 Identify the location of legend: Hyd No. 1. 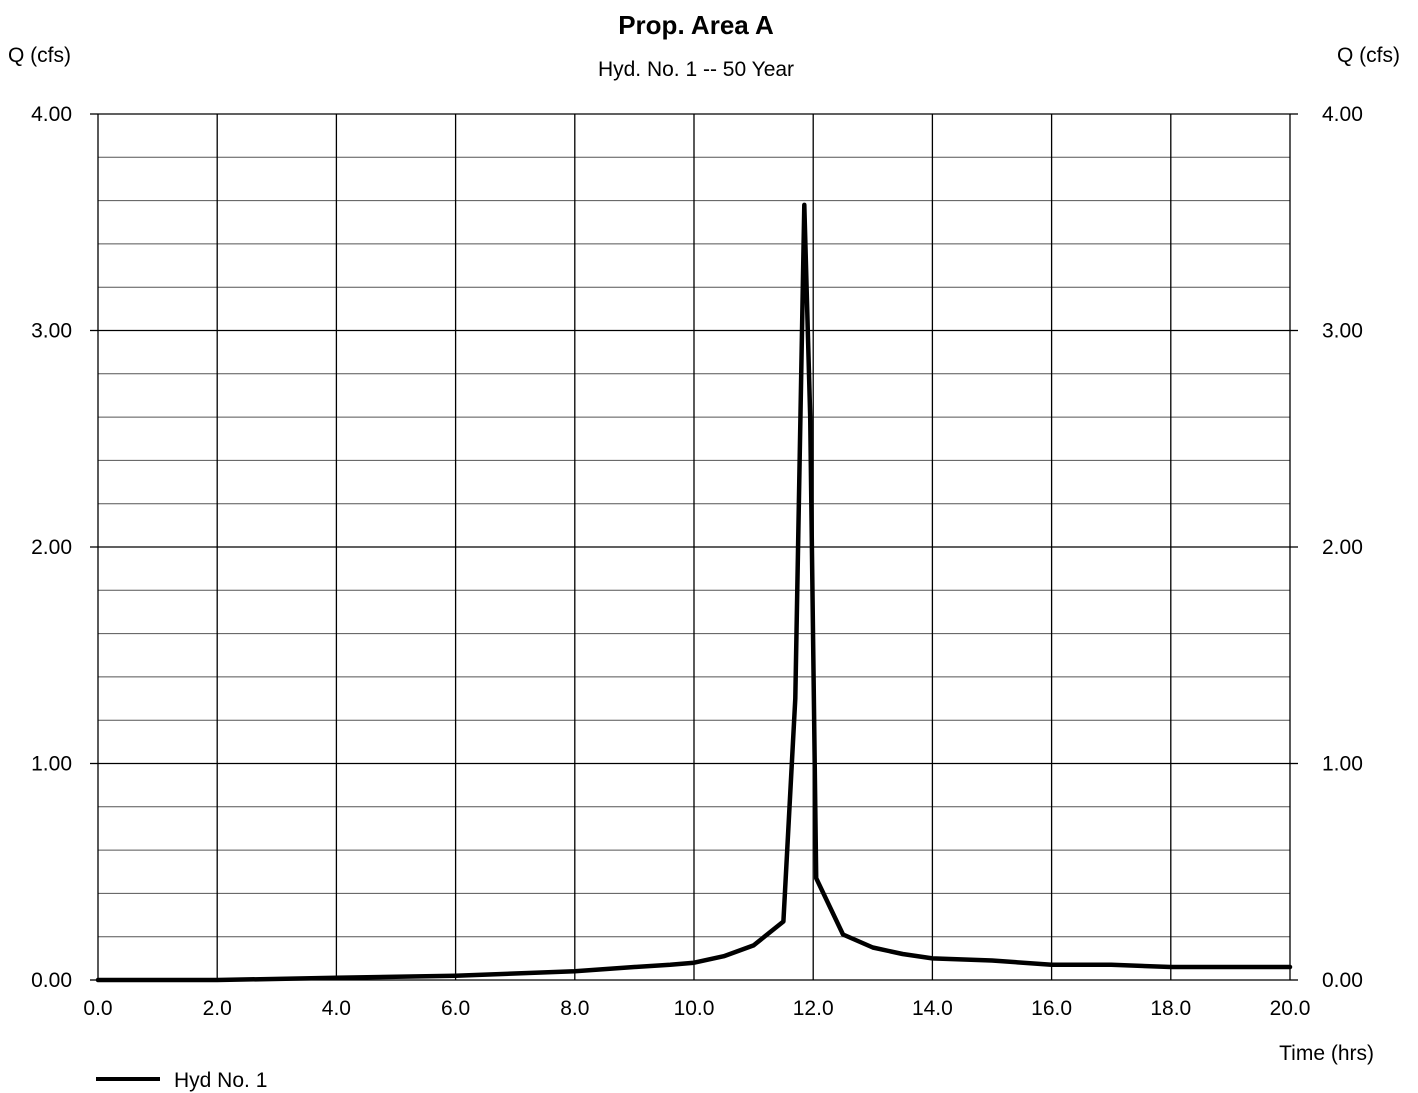
(181, 1080).